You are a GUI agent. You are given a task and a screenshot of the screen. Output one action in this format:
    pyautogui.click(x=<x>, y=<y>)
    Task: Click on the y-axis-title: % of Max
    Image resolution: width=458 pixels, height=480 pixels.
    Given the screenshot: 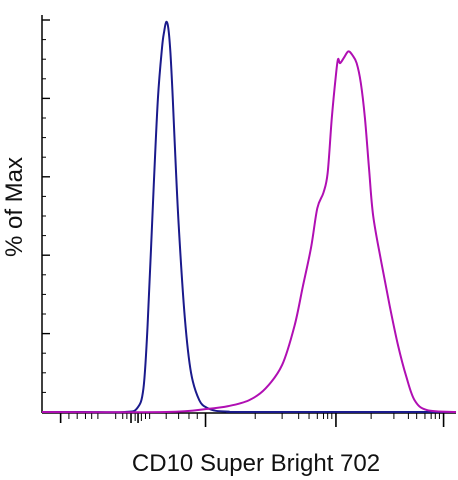 What is the action you would take?
    pyautogui.click(x=14, y=207)
    